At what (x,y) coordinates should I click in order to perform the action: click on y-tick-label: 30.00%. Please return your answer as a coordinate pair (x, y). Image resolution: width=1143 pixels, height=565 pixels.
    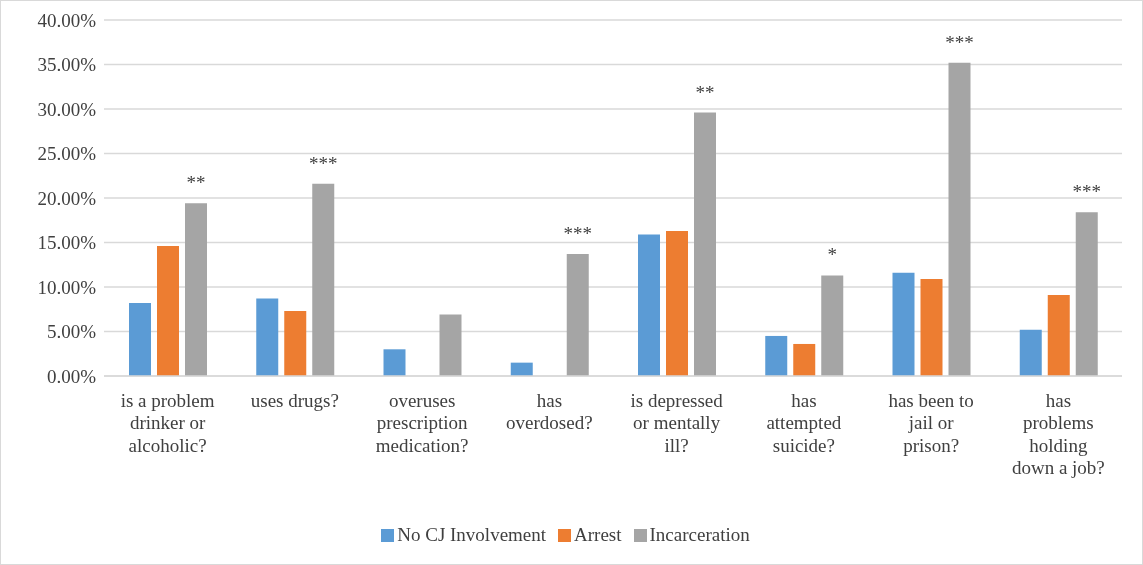
    Looking at the image, I should click on (67, 109).